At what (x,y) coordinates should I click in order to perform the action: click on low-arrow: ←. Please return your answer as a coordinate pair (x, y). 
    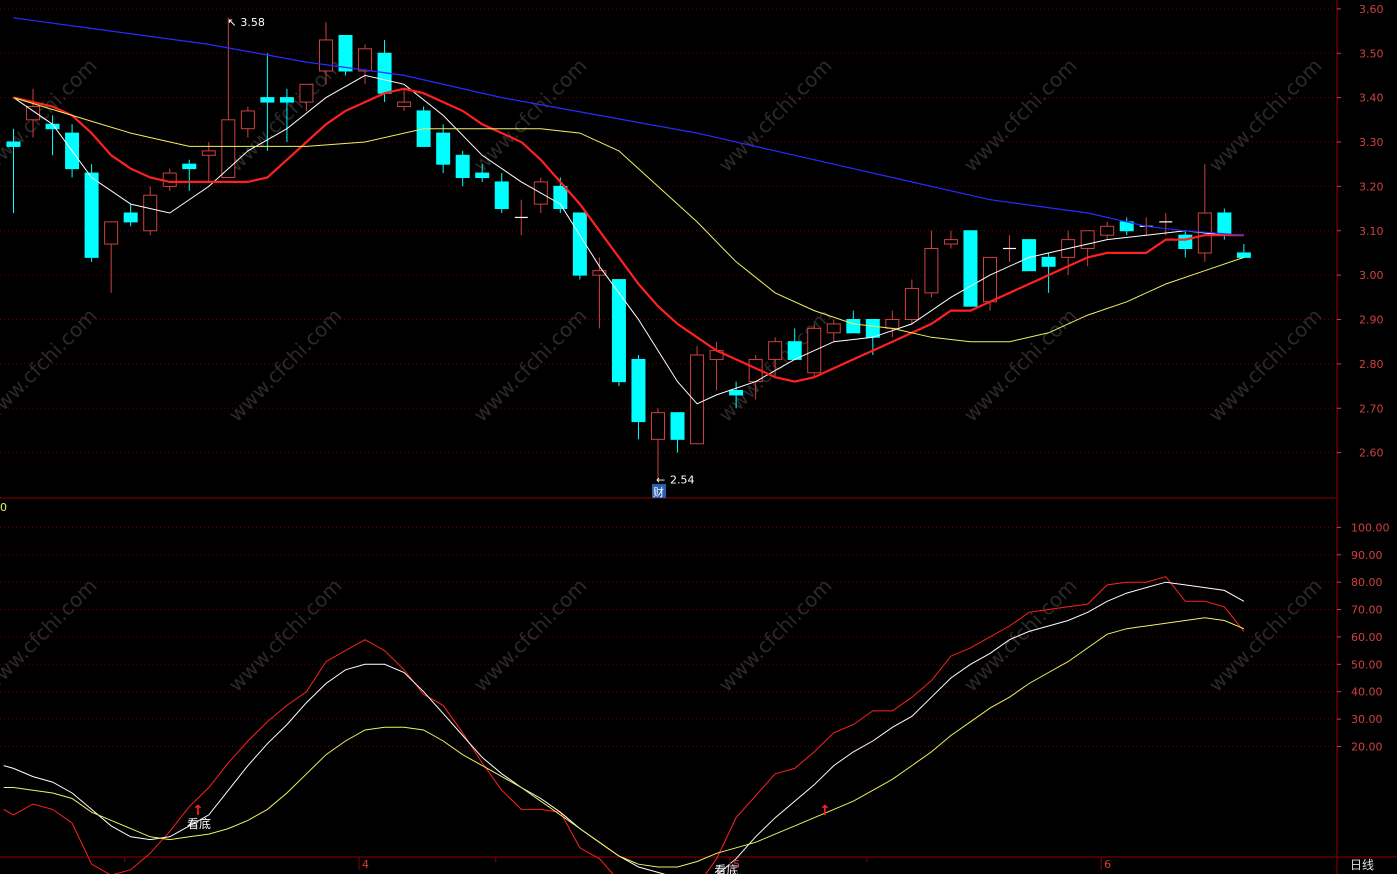
    Looking at the image, I should click on (660, 479).